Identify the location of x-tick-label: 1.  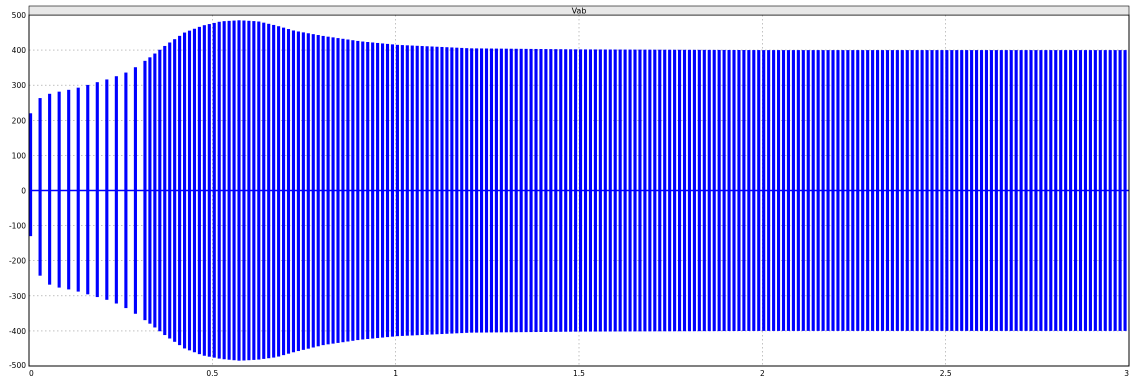
(395, 373).